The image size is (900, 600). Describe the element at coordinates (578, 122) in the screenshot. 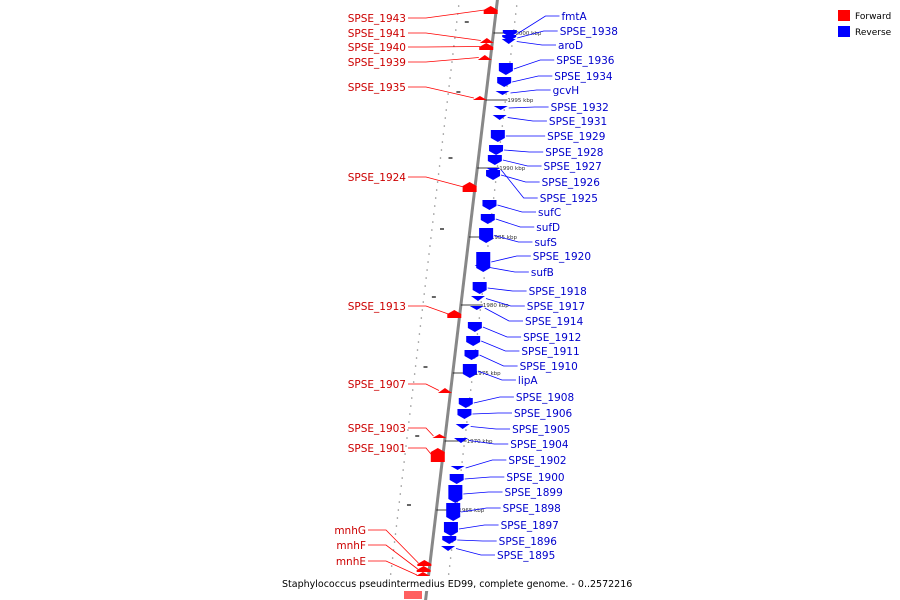

I see `gene-label: SPSE_1931` at that location.